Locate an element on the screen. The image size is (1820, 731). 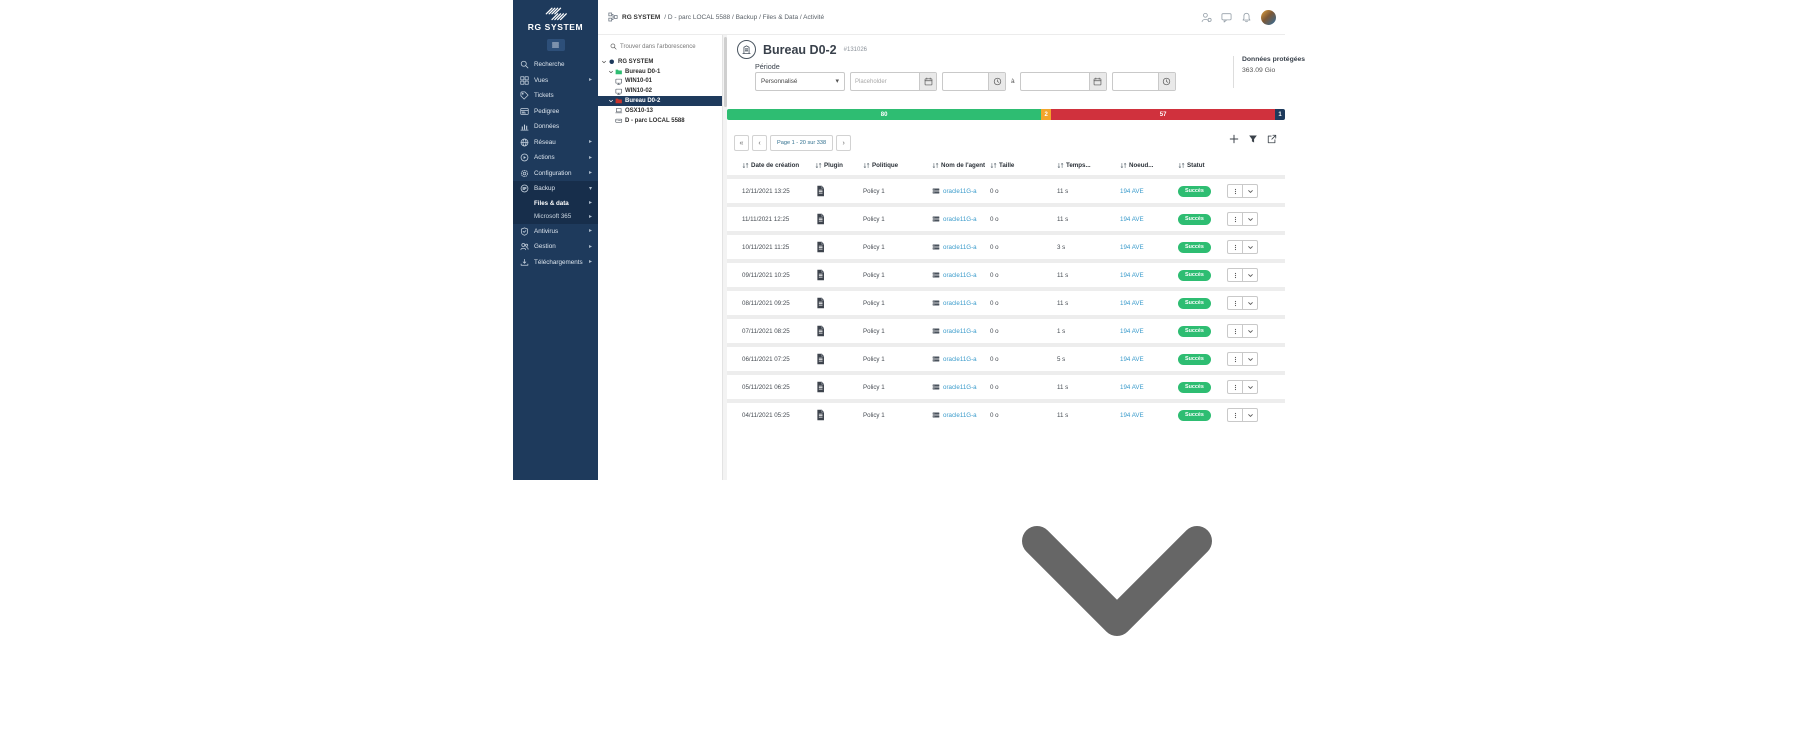
add-icon is located at coordinates (1234, 139).